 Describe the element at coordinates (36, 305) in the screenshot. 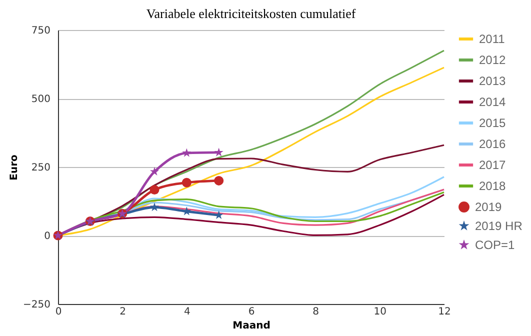

I see `y-tick-label: −250` at that location.